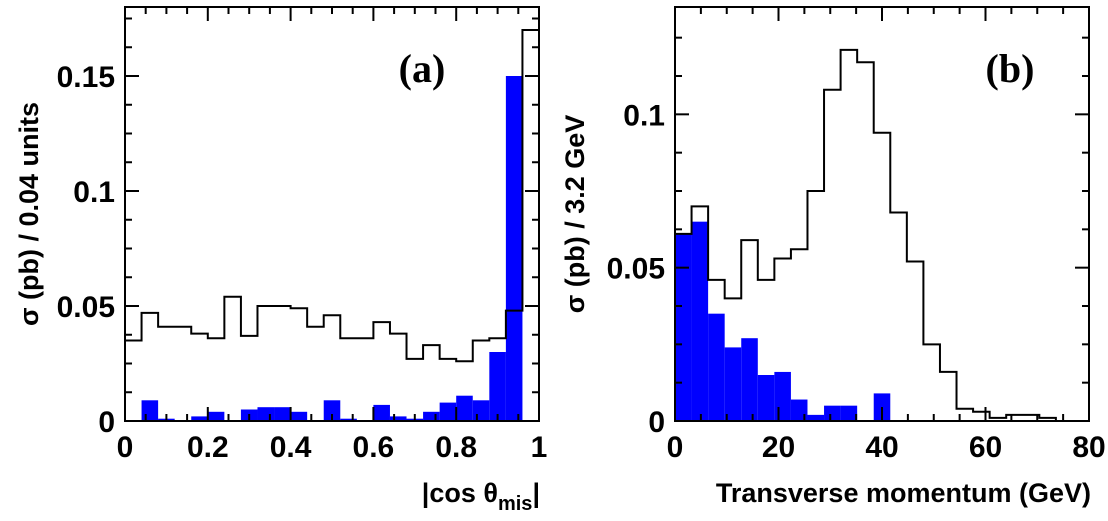 The image size is (1108, 521). What do you see at coordinates (575, 214) in the screenshot?
I see `panel-b-y-axis-label: σ (pb) / 3.2 GeV` at bounding box center [575, 214].